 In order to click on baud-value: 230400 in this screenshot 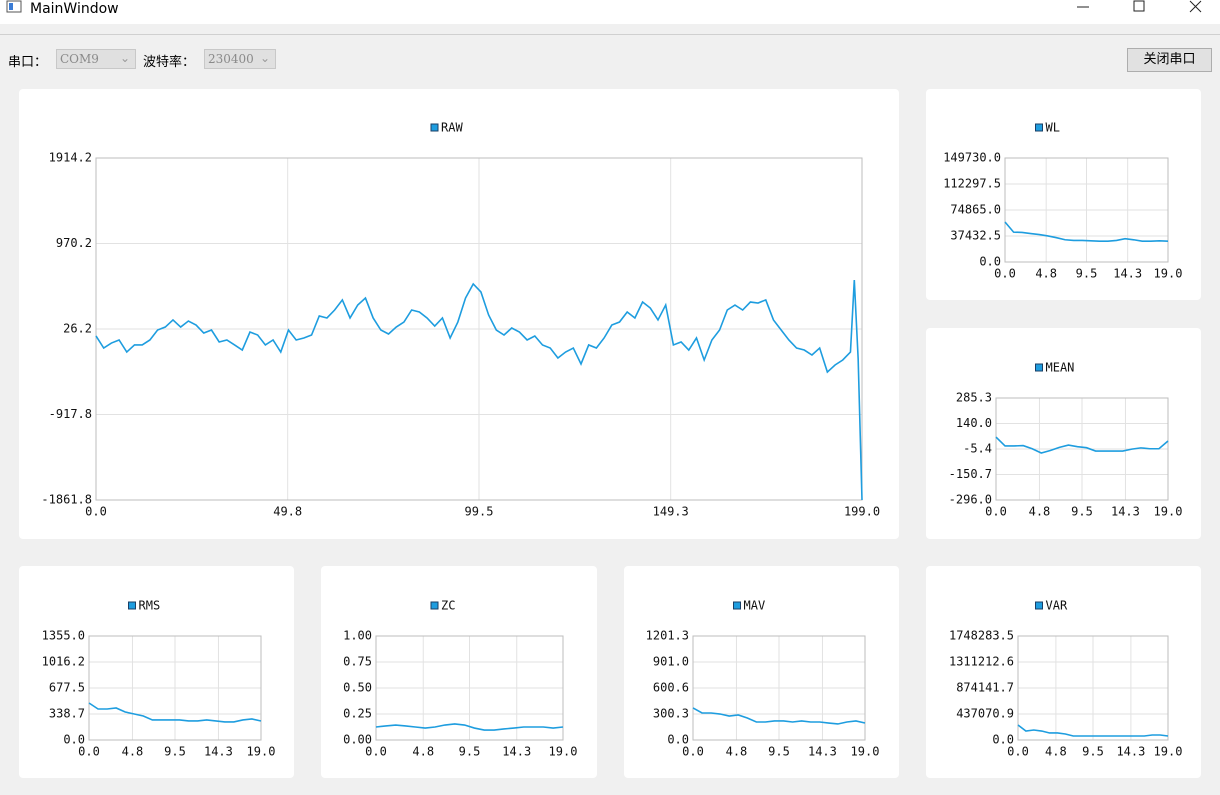, I will do `click(231, 59)`.